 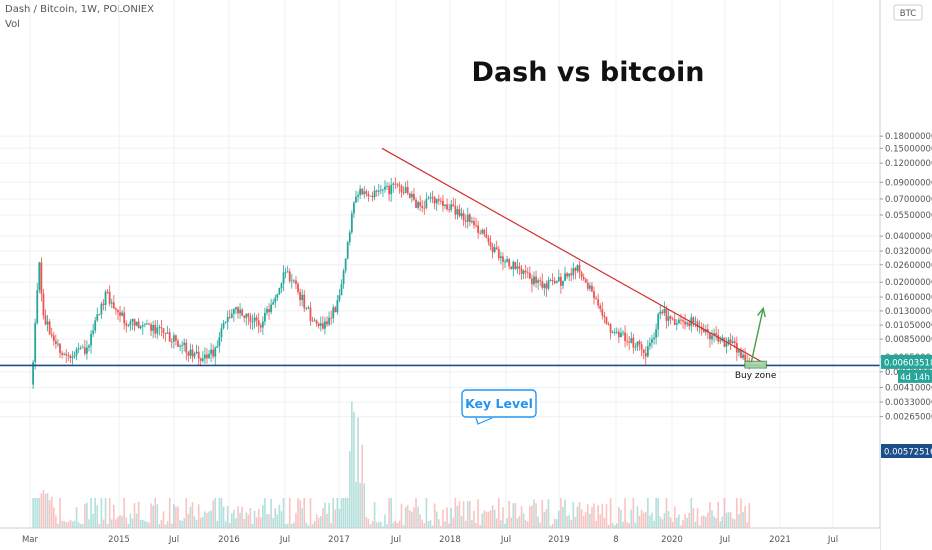 I want to click on currency-button: BTC, so click(x=908, y=12).